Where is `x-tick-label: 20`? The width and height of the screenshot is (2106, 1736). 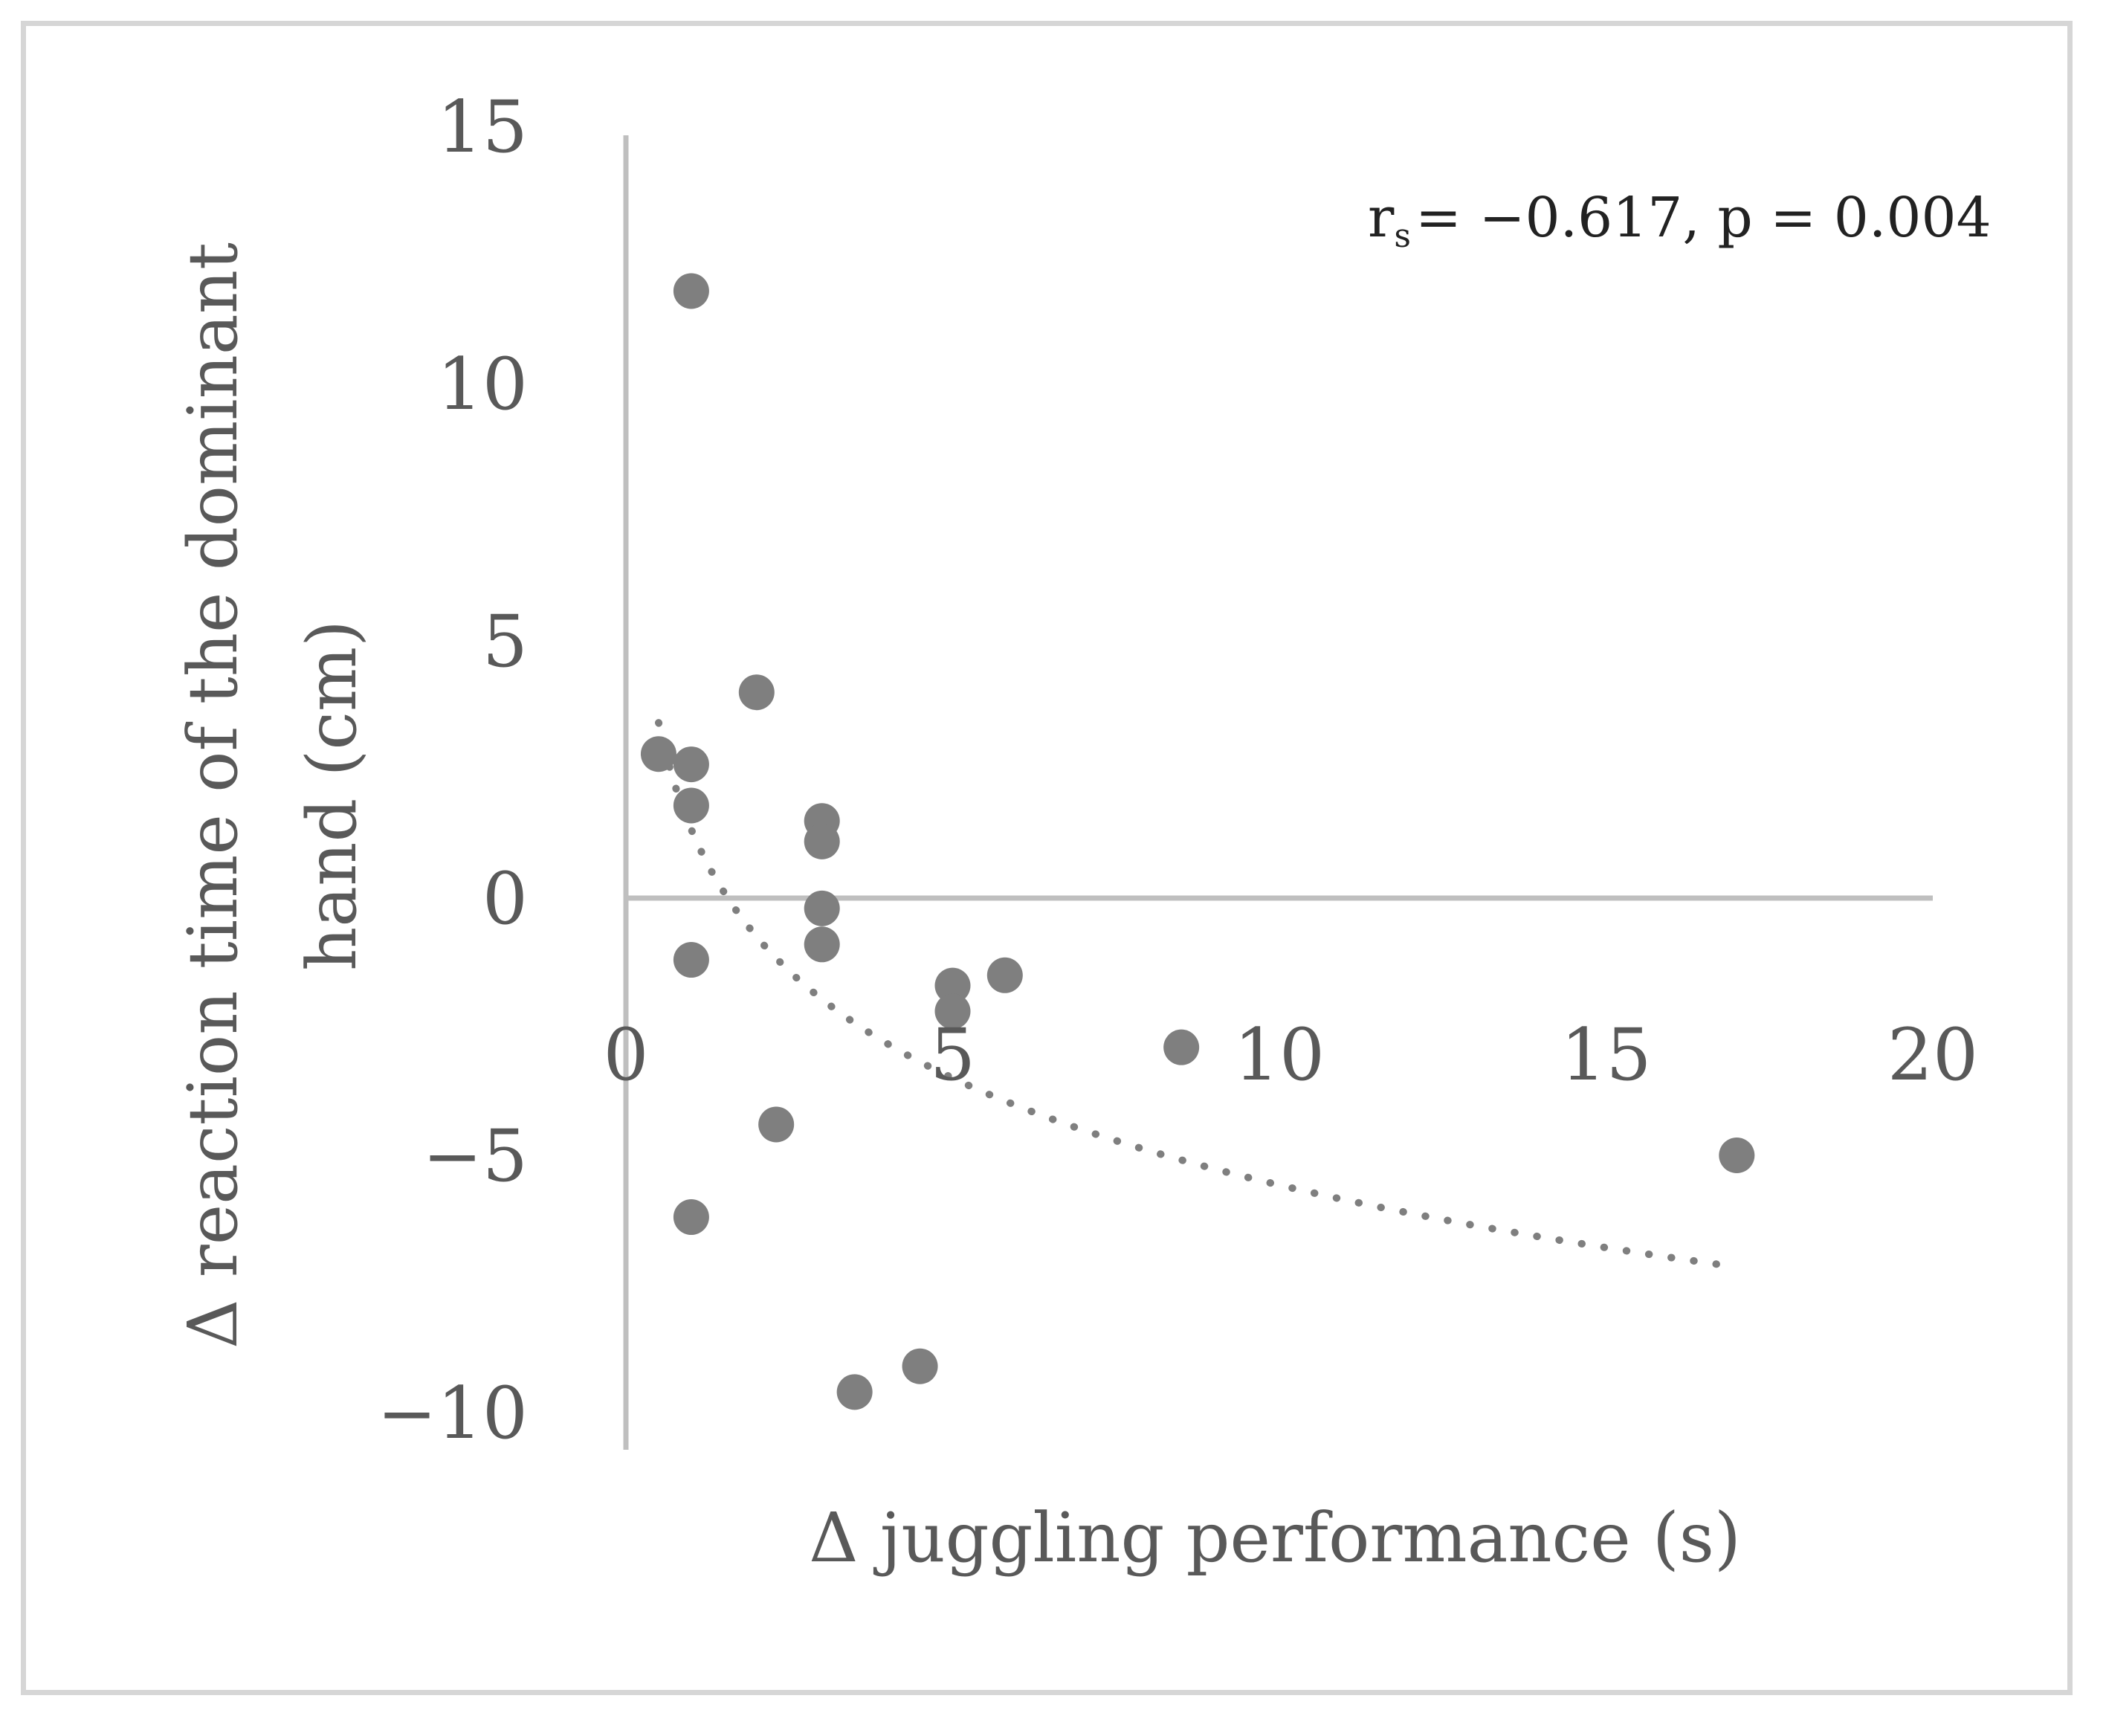
x-tick-label: 20 is located at coordinates (1932, 1055).